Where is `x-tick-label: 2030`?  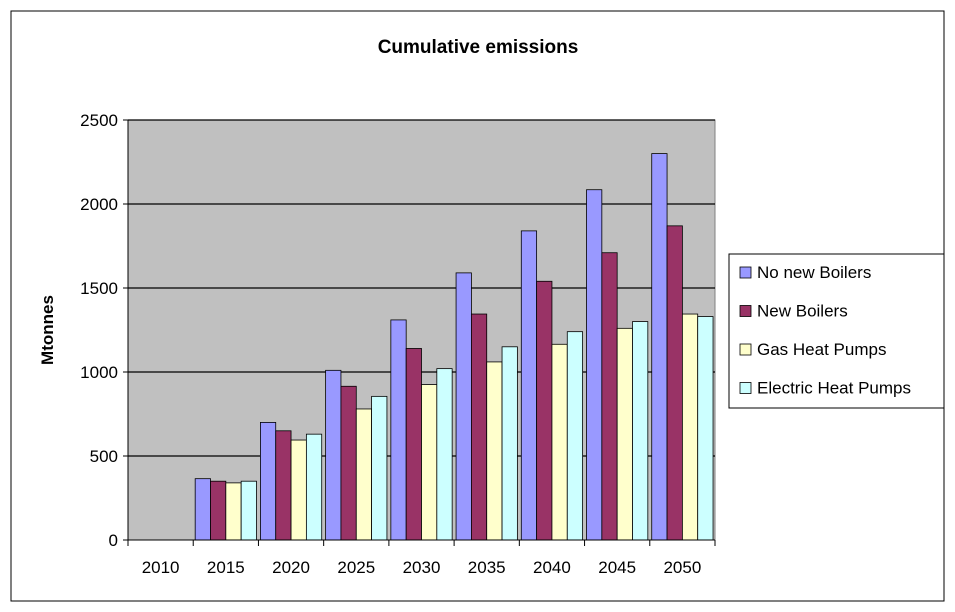
x-tick-label: 2030 is located at coordinates (422, 567).